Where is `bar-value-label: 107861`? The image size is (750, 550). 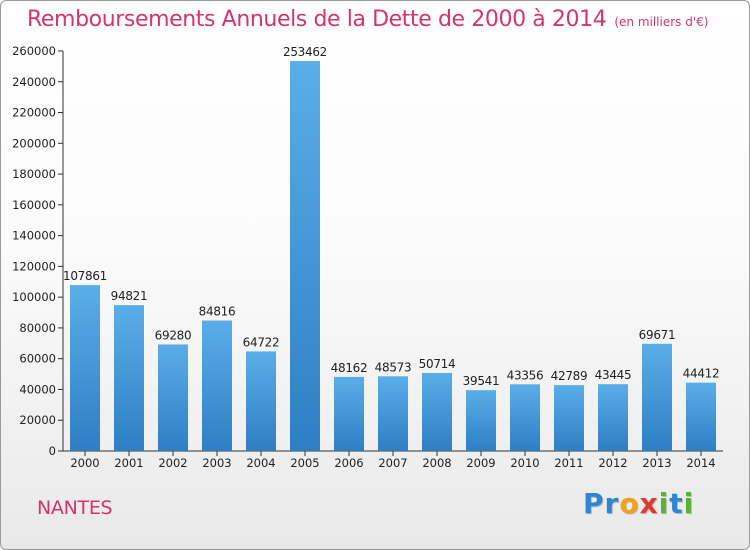 bar-value-label: 107861 is located at coordinates (85, 276).